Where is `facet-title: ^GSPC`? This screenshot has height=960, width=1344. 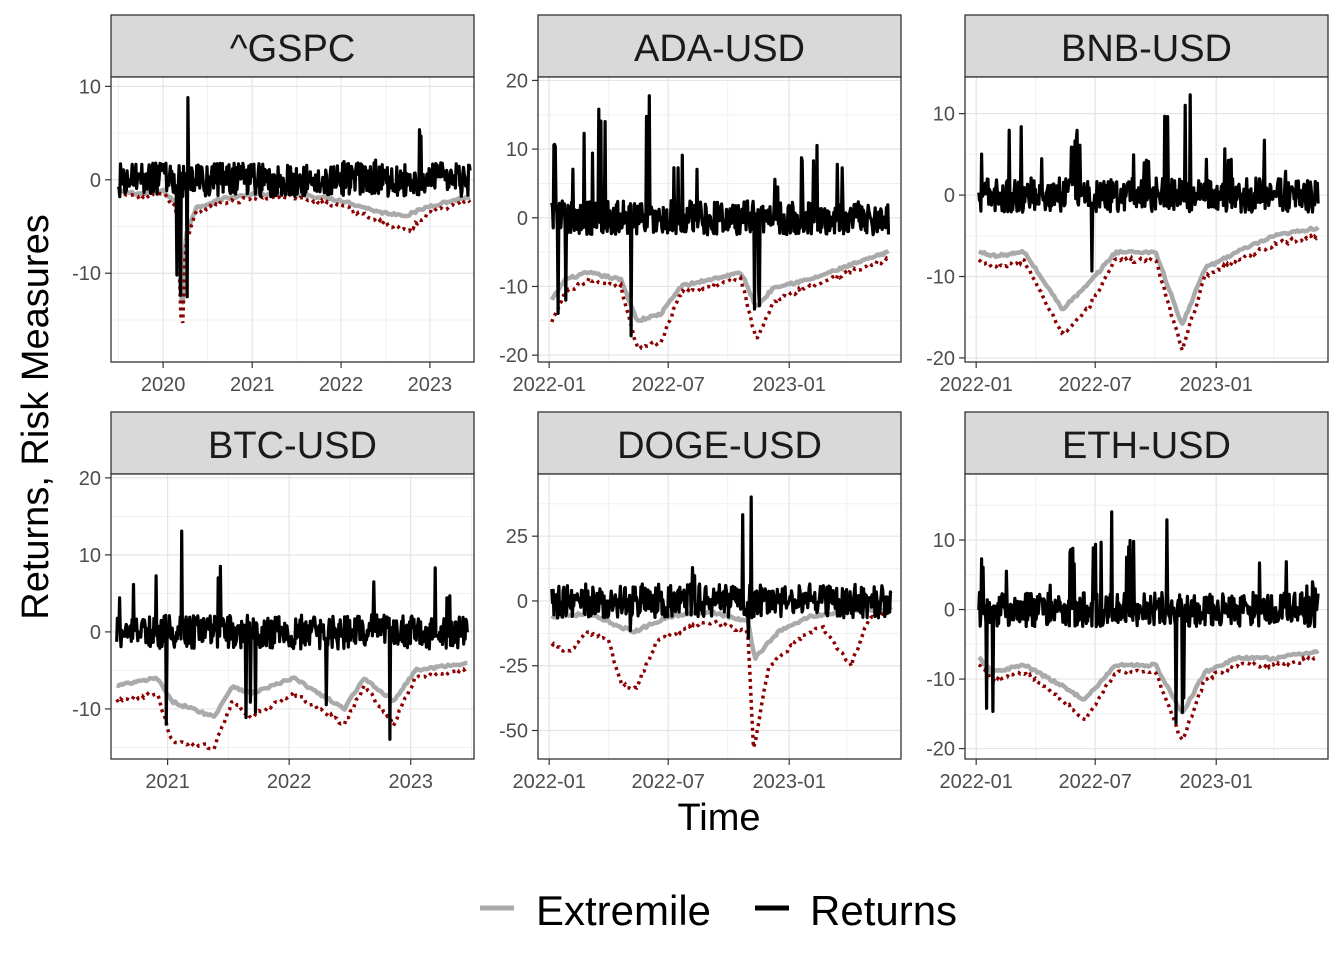
facet-title: ^GSPC is located at coordinates (293, 49).